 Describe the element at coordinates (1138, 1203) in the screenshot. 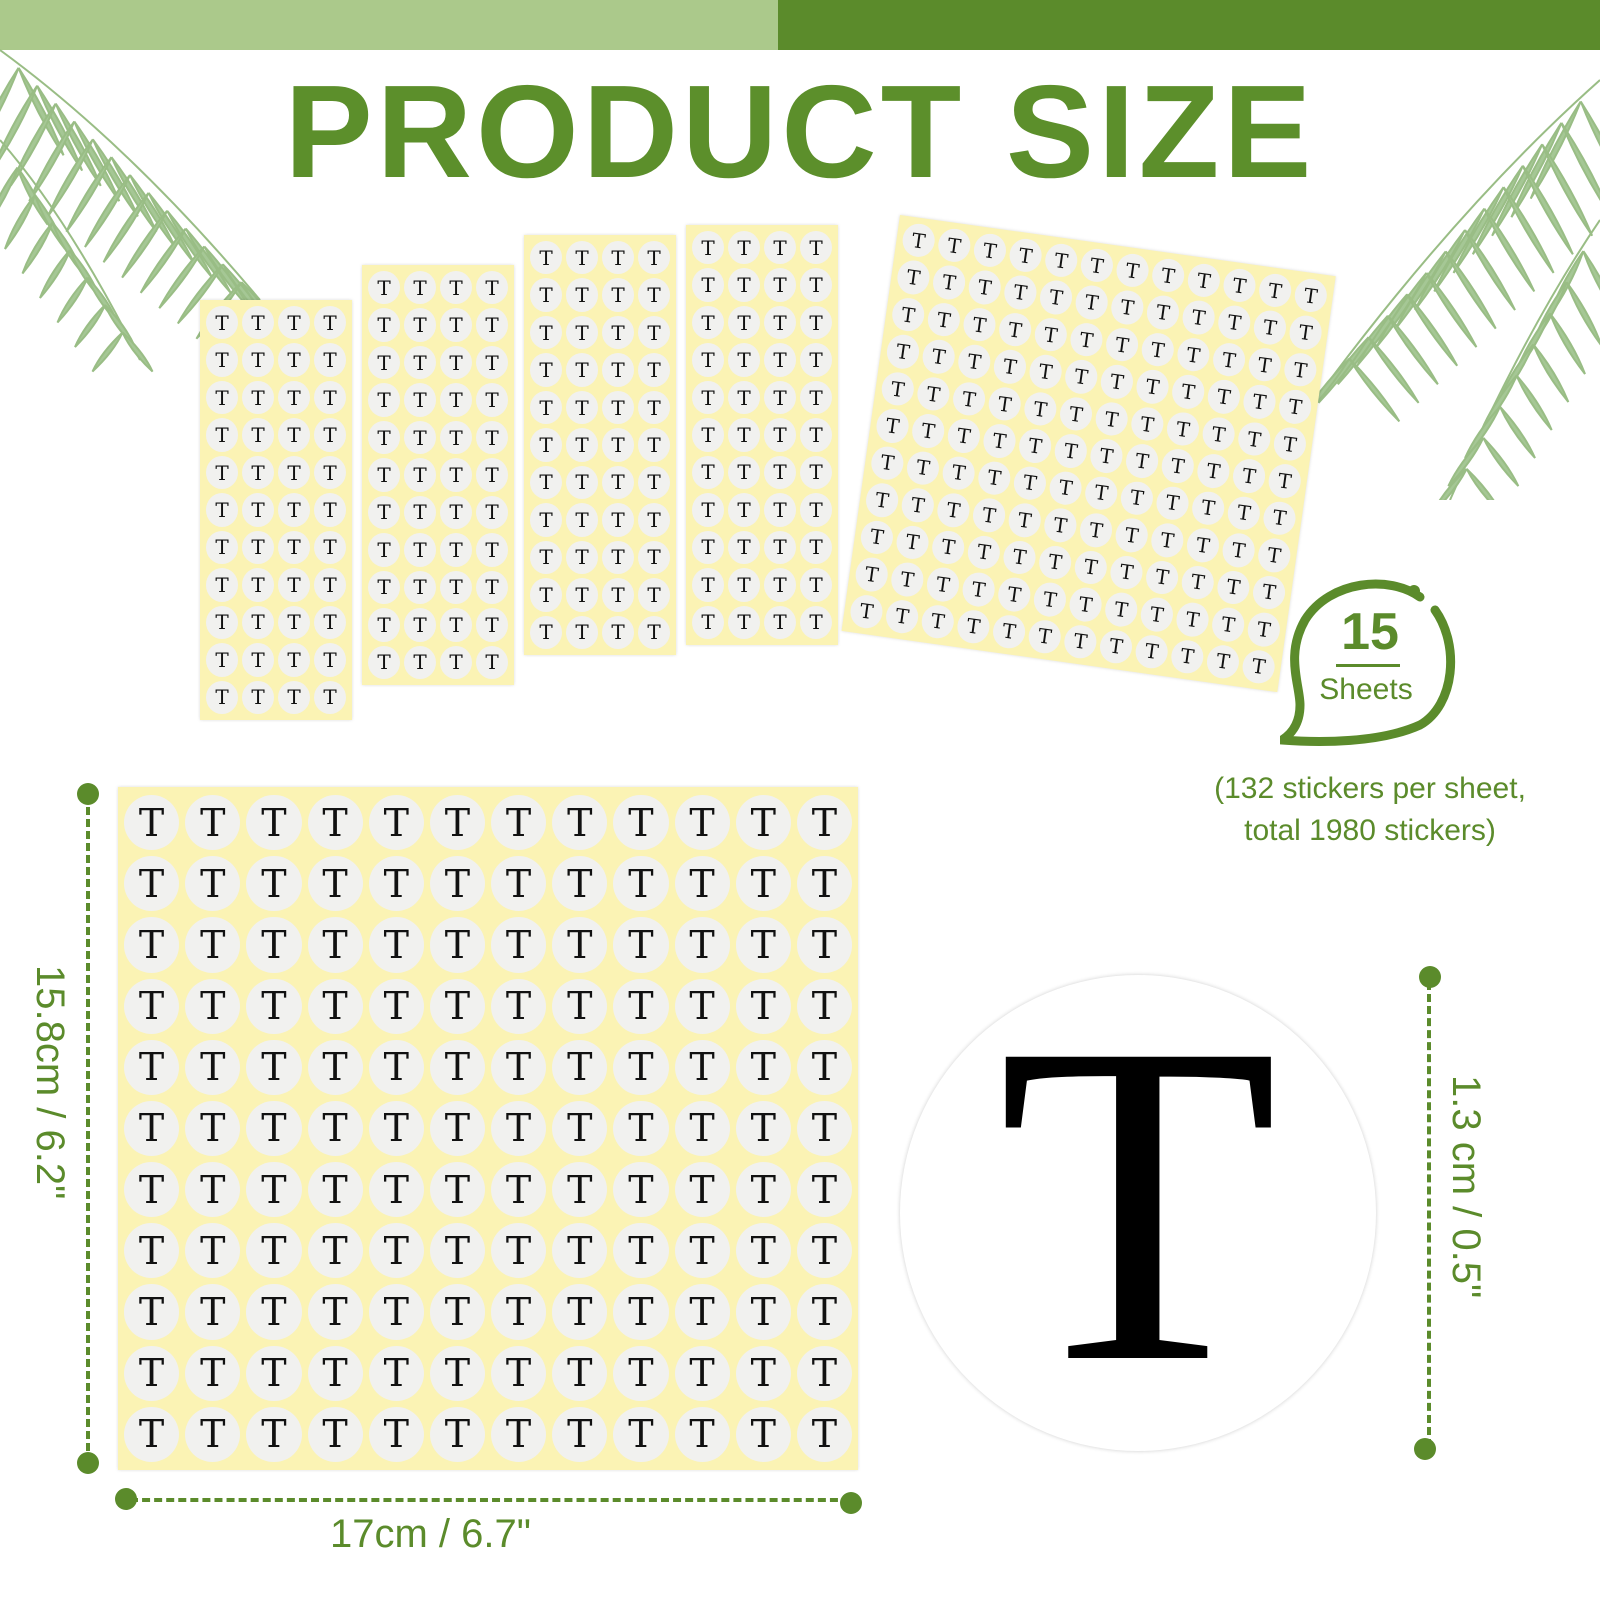

I see `sticker-letter: T` at that location.